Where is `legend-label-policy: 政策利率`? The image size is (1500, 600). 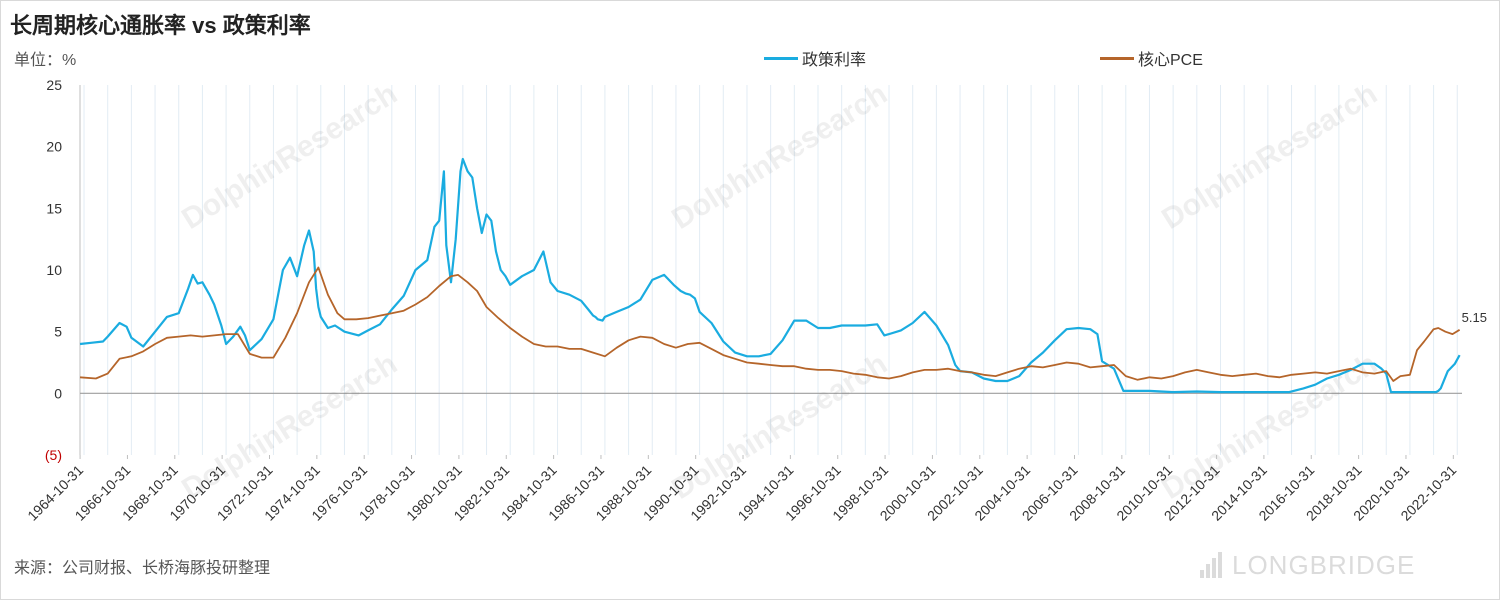 legend-label-policy: 政策利率 is located at coordinates (834, 60).